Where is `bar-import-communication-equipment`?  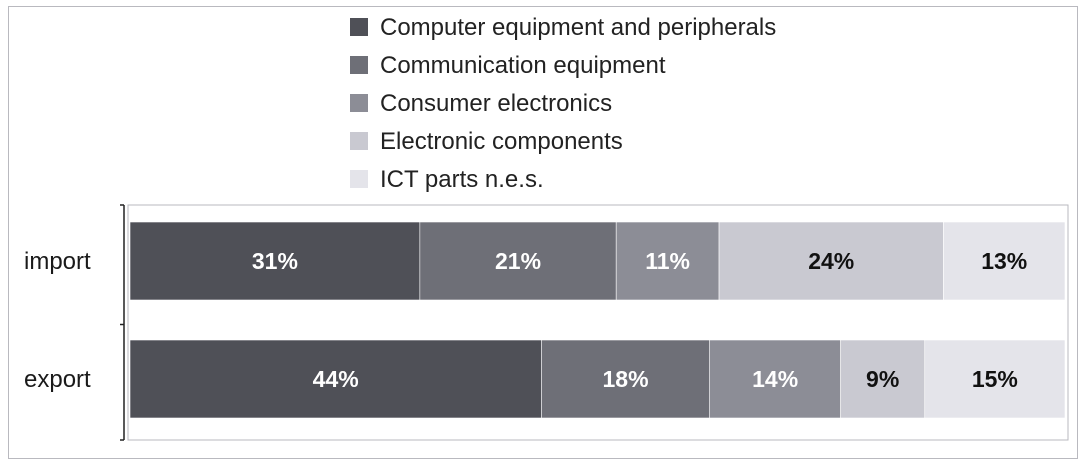 bar-import-communication-equipment is located at coordinates (518, 261).